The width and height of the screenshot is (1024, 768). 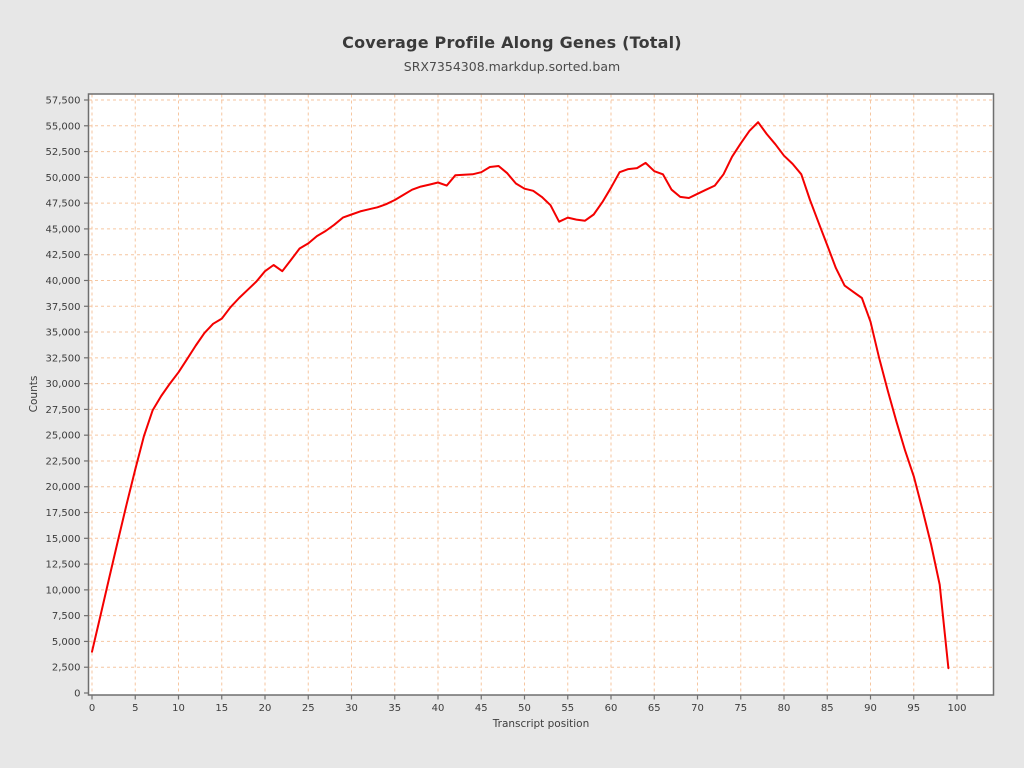 What do you see at coordinates (63, 487) in the screenshot?
I see `y-tick-label: 20,000` at bounding box center [63, 487].